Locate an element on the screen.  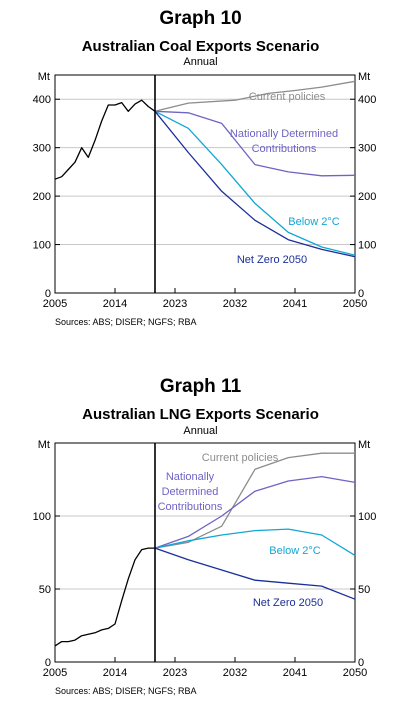
series-label-ndc: Nationally is located at coordinates (190, 477).